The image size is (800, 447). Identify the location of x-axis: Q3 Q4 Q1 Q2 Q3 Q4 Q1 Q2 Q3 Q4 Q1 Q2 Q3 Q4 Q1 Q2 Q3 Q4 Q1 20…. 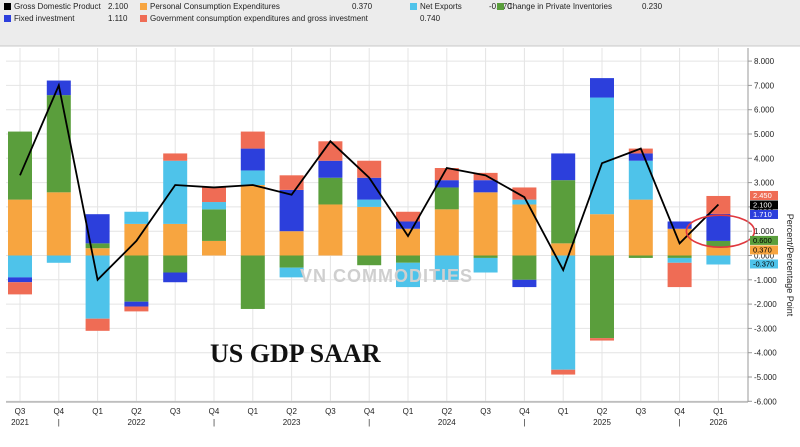
(377, 414).